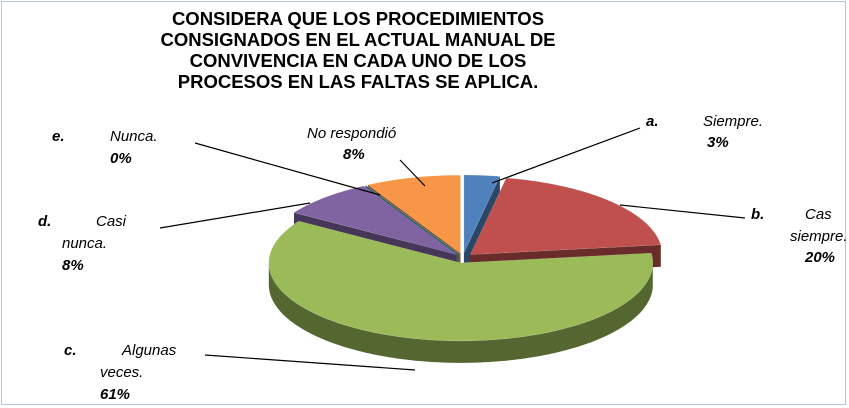 The width and height of the screenshot is (849, 408). What do you see at coordinates (134, 136) in the screenshot?
I see `category-label: Nunca.` at bounding box center [134, 136].